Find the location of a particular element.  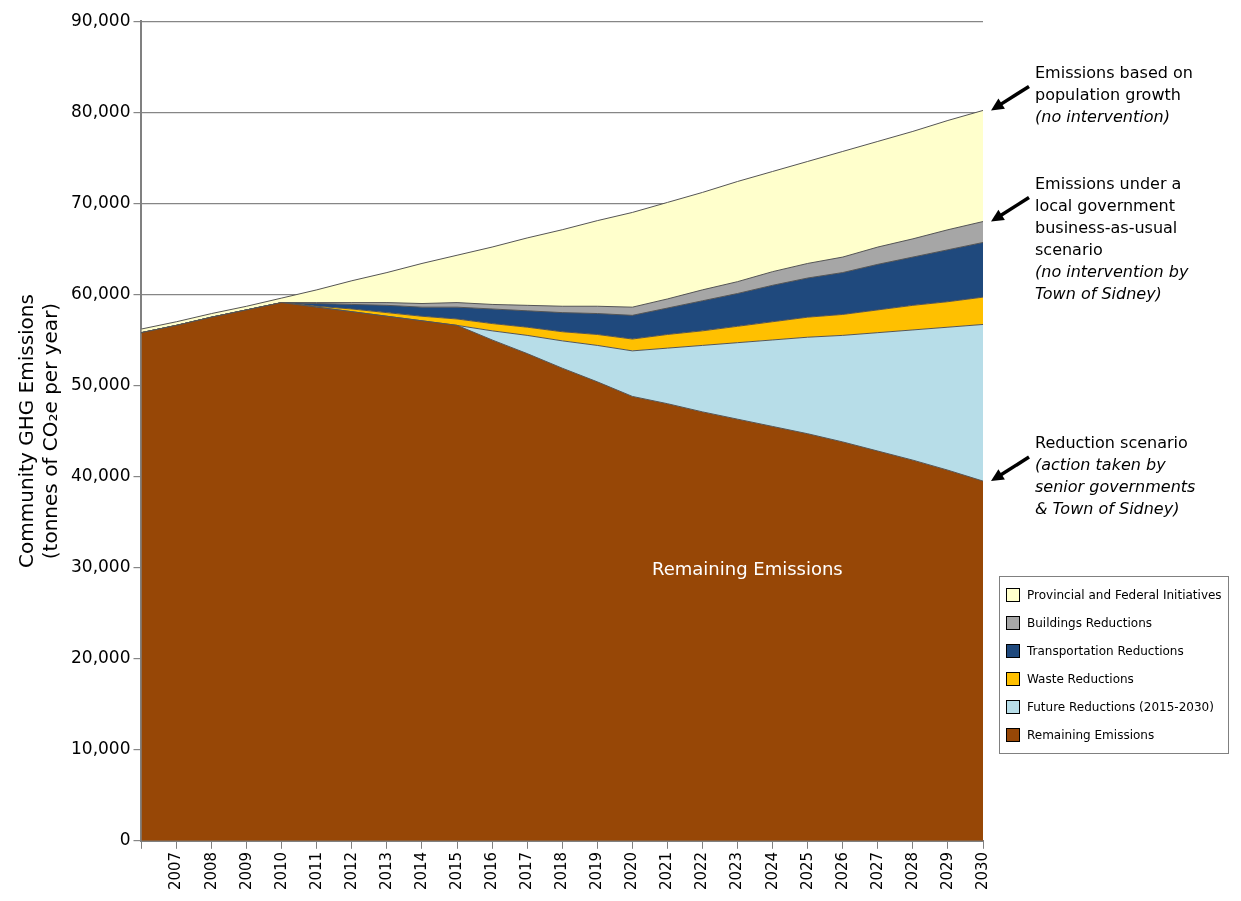

text: Reduction scenario (action taken by senior governments & Town of Sidney) is located at coordinates (1115, 476).